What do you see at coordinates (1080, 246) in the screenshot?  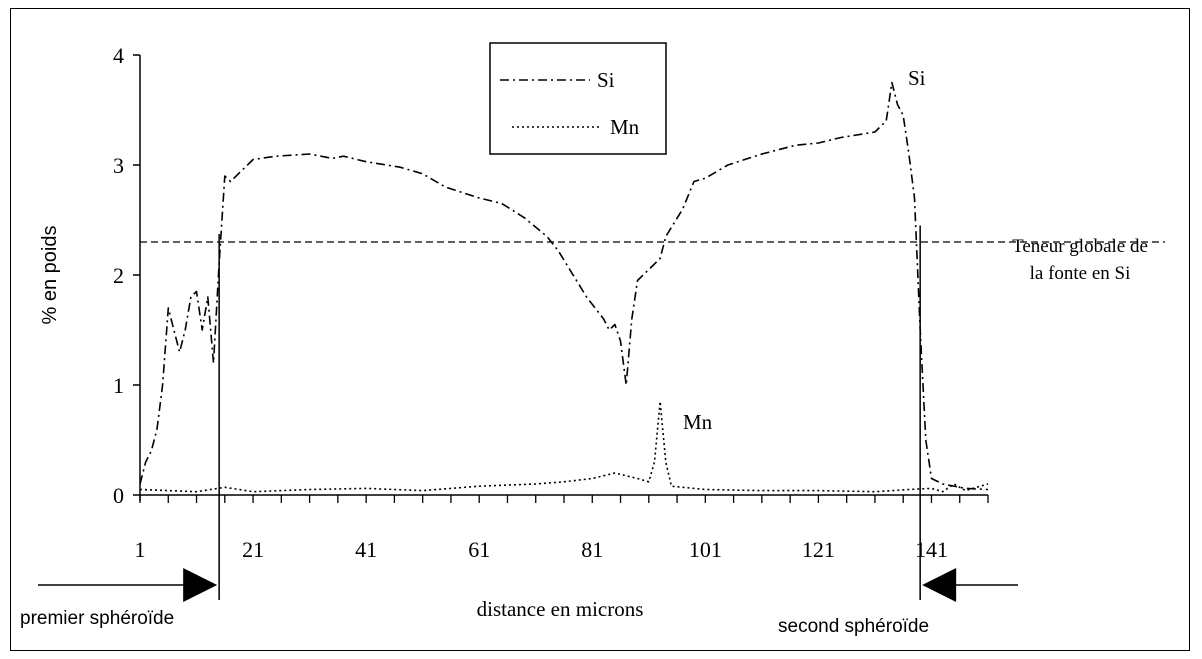 I see `reference-line-label-1: Teneur globale de` at bounding box center [1080, 246].